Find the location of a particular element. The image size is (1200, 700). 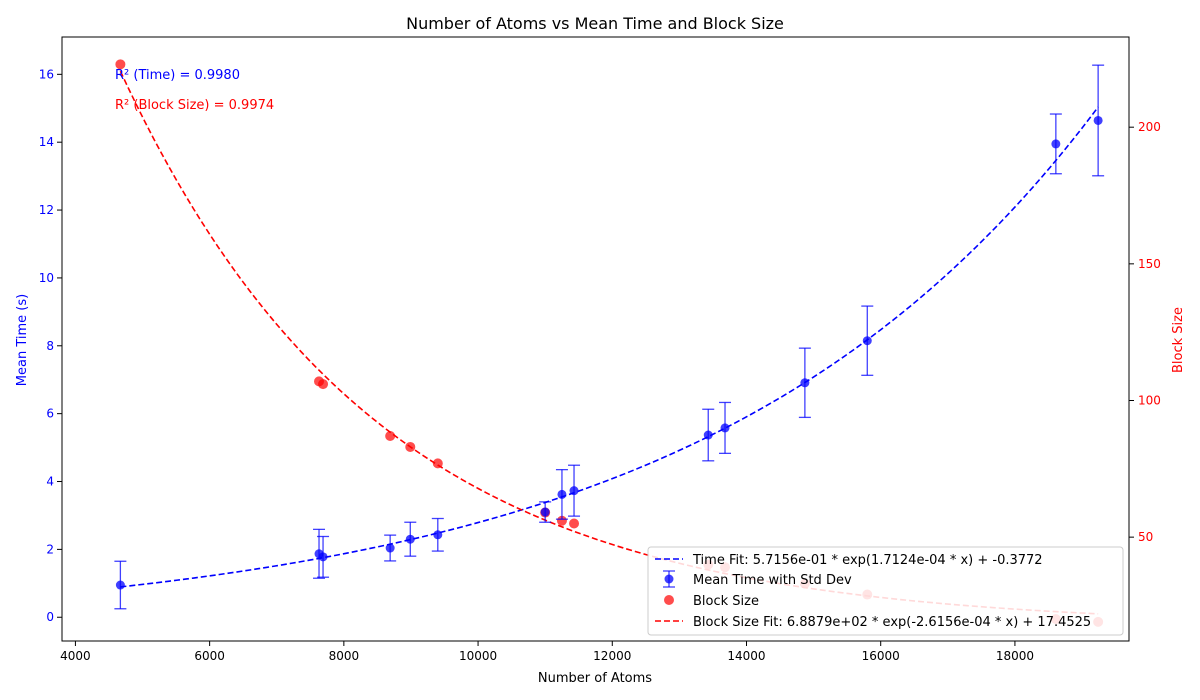

left-y-tick-label: 2 is located at coordinates (50, 549).